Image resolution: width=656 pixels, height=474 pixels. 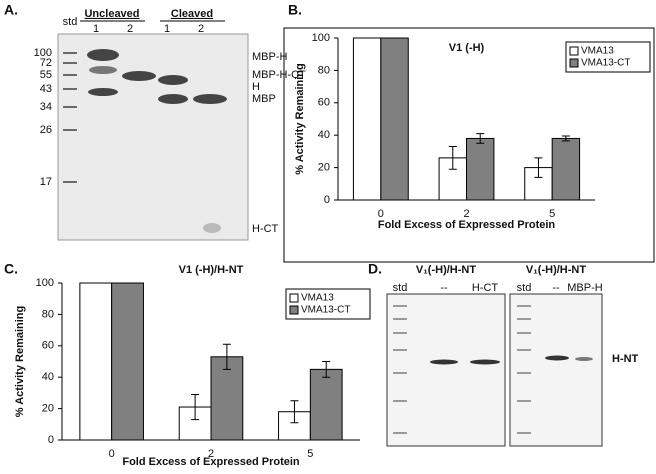 I want to click on band-label: H-CT, so click(x=265, y=229).